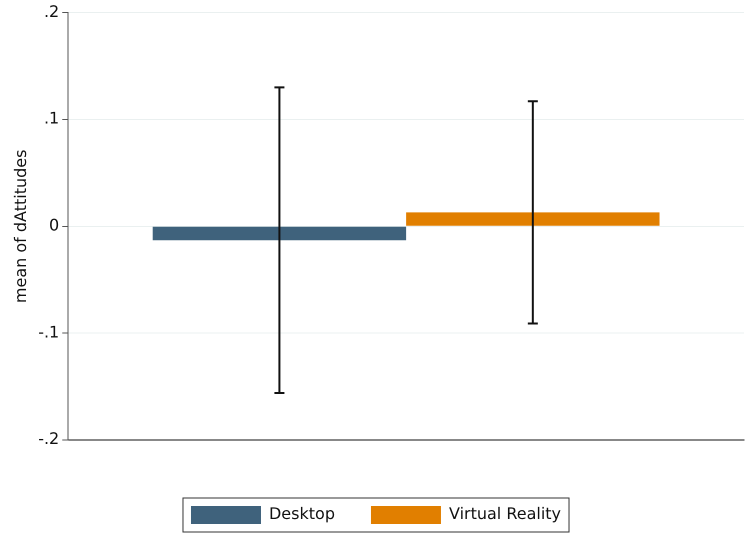 Image resolution: width=746 pixels, height=548 pixels. What do you see at coordinates (505, 514) in the screenshot?
I see `legend-label: Virtual Reality` at bounding box center [505, 514].